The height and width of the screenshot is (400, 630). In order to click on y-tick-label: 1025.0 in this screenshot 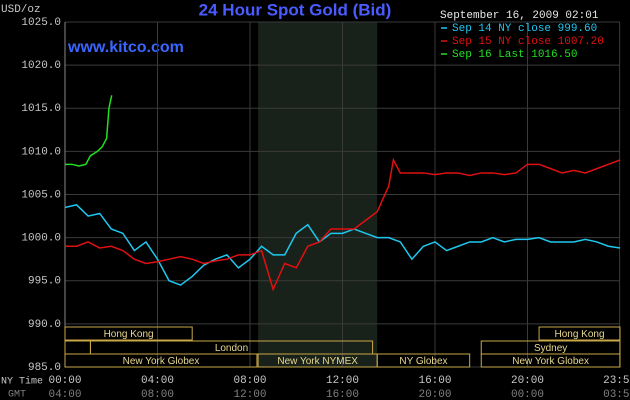, I will do `click(41, 23)`.